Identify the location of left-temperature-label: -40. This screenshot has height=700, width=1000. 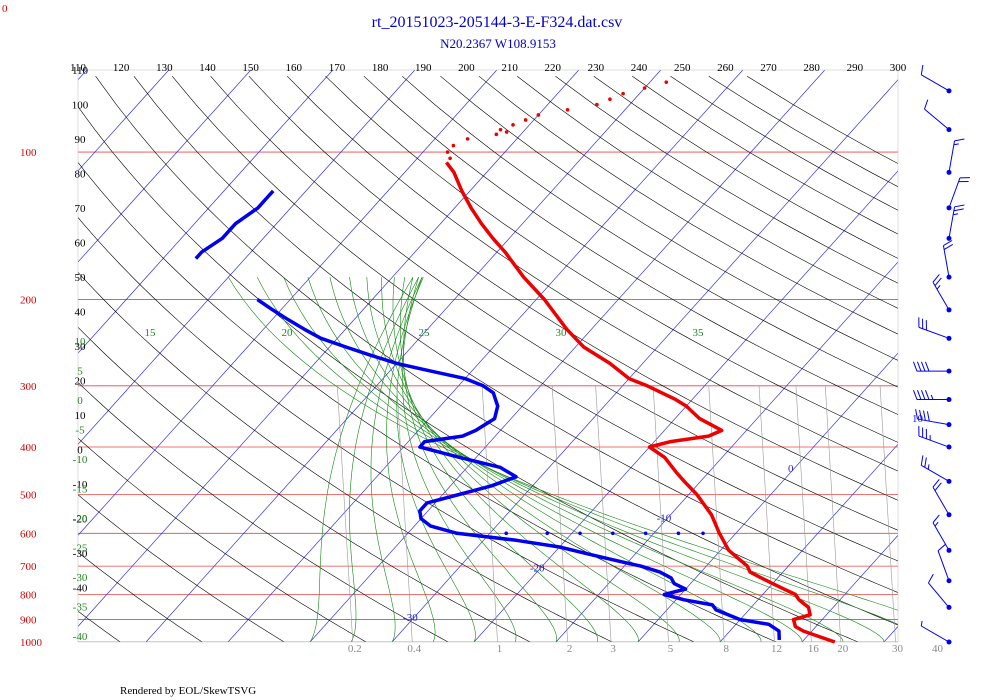
(80, 589).